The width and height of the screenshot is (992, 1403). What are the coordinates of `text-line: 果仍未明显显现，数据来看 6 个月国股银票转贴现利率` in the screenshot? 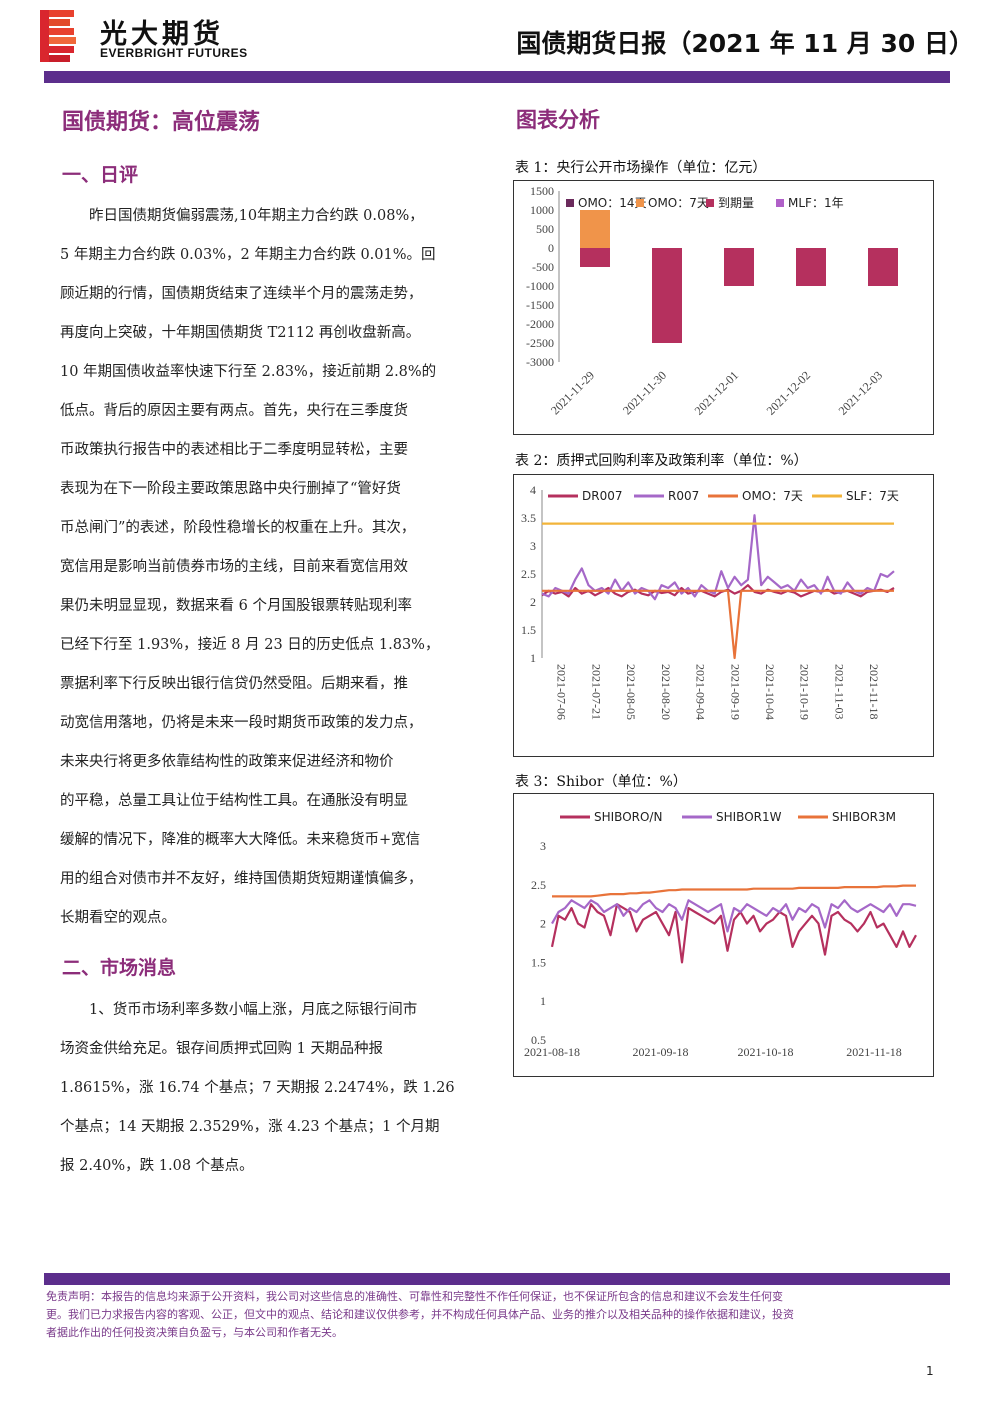 It's located at (236, 606).